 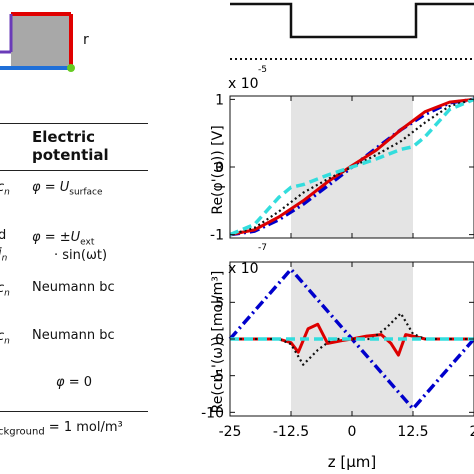 I want to click on p1-exponent-power: -5, so click(x=262, y=70).